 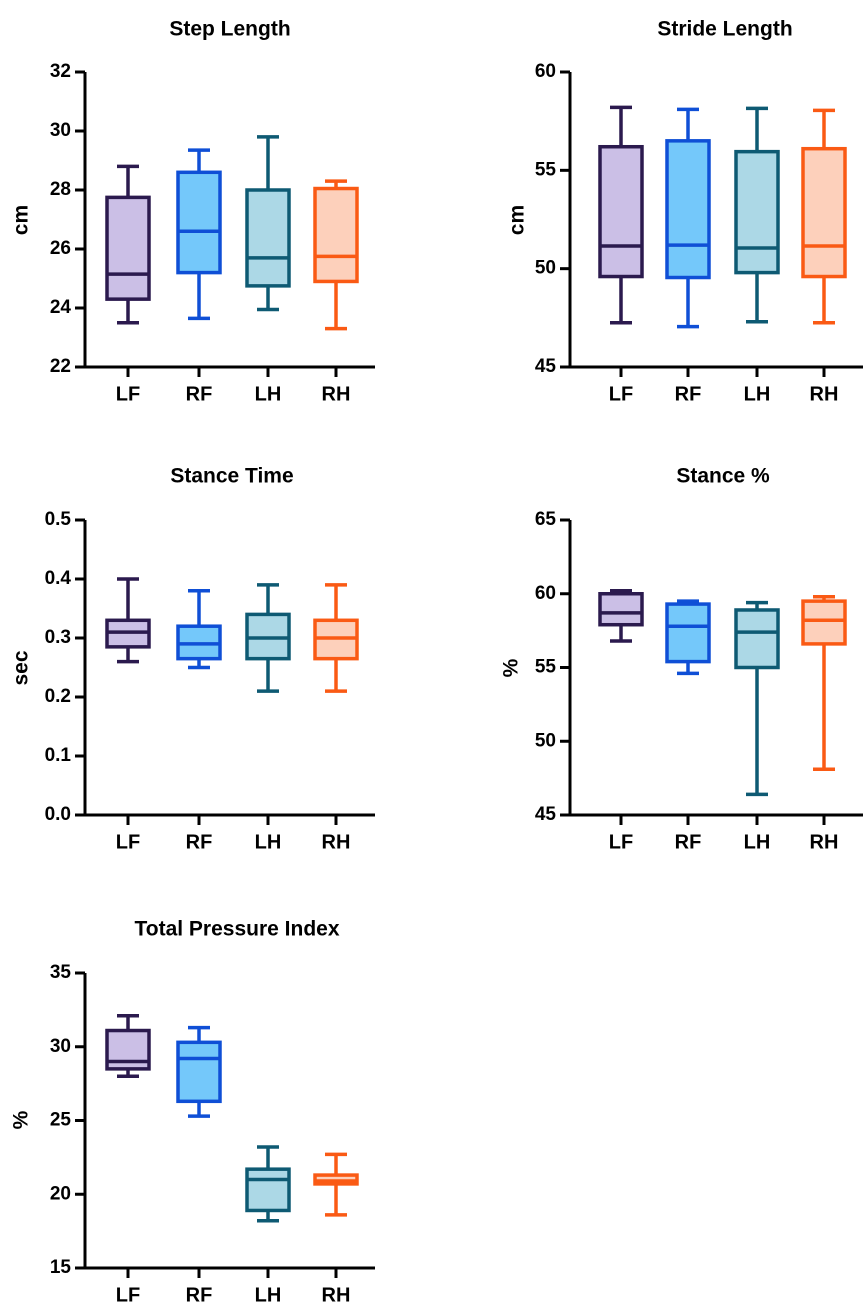 What do you see at coordinates (546, 519) in the screenshot?
I see `y-tick-label: 65` at bounding box center [546, 519].